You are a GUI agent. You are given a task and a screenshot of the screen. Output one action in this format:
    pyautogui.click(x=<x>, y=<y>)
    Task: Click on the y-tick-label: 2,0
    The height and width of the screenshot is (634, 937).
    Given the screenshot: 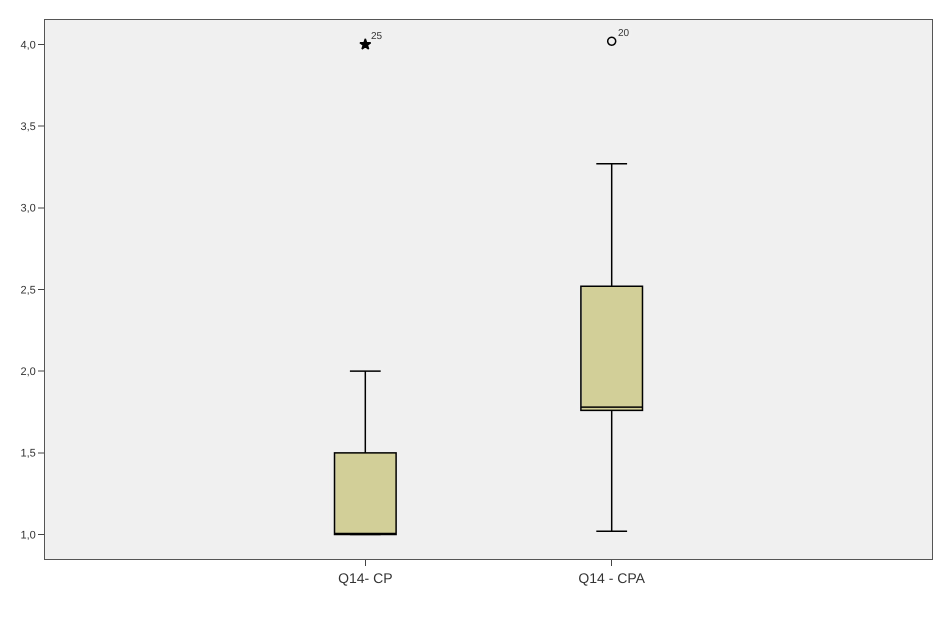 What is the action you would take?
    pyautogui.click(x=28, y=372)
    